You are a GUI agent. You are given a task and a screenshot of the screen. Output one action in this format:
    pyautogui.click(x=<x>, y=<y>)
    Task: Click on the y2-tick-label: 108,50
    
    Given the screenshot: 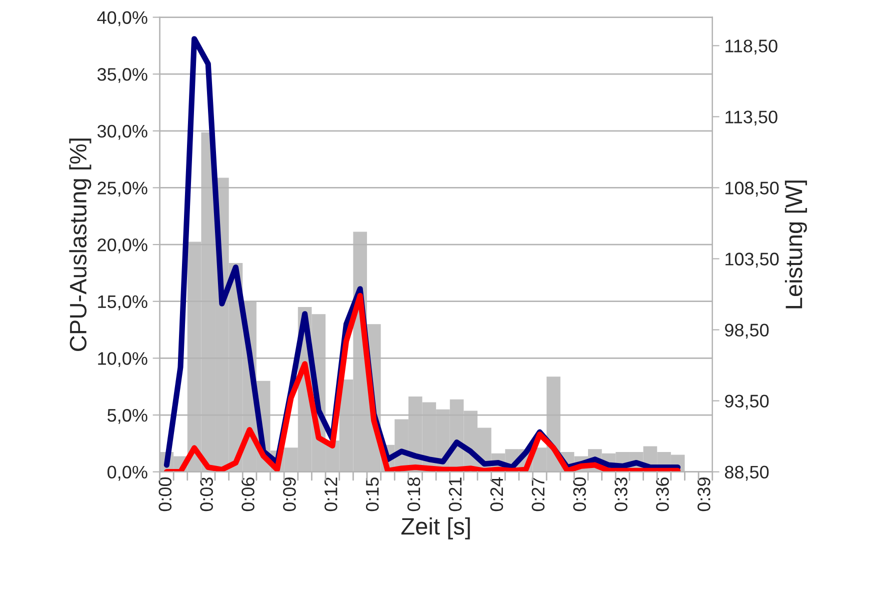 What is the action you would take?
    pyautogui.click(x=752, y=189)
    